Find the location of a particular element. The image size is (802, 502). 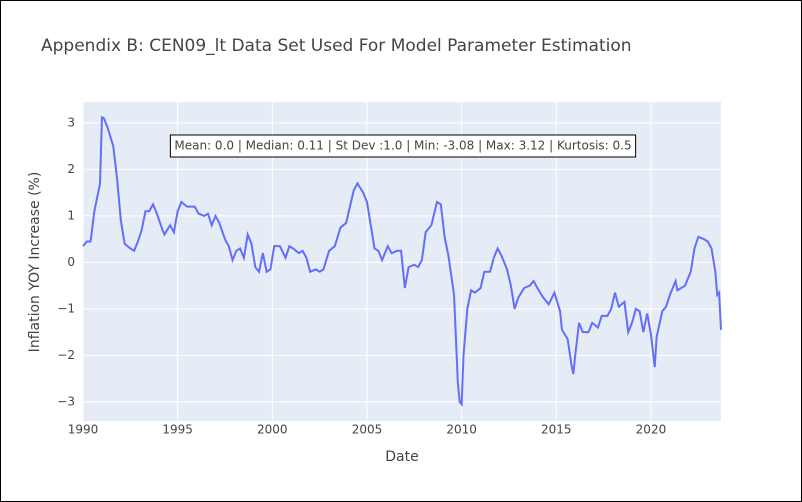

y-tick-label: 3 is located at coordinates (71, 122).